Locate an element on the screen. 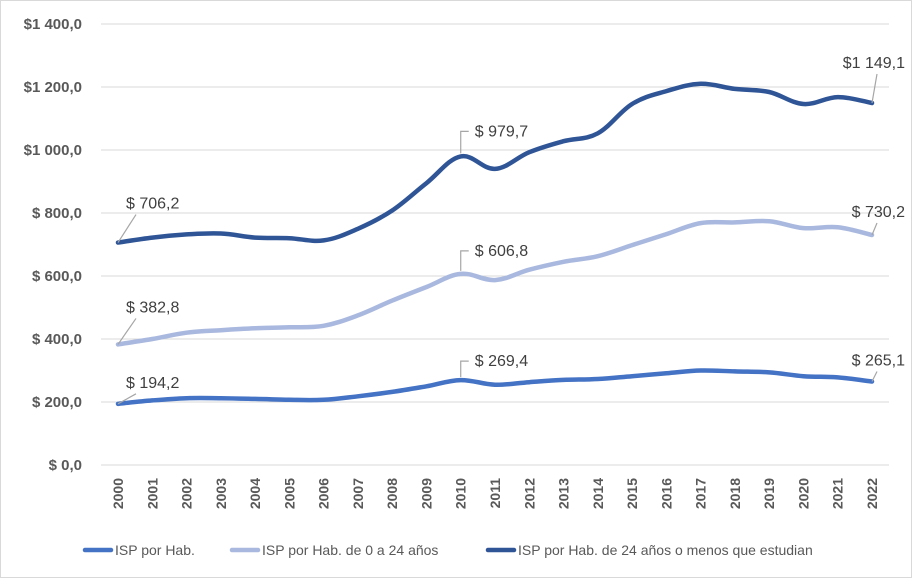 The width and height of the screenshot is (912, 578). x-tick-label: 2014 is located at coordinates (598, 493).